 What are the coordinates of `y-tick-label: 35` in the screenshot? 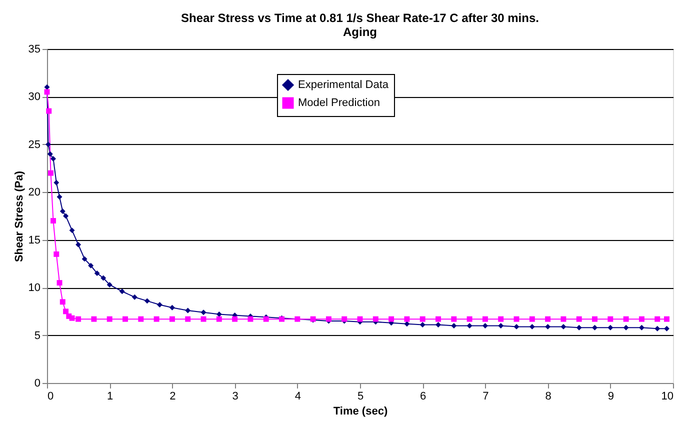 It's located at (34, 50).